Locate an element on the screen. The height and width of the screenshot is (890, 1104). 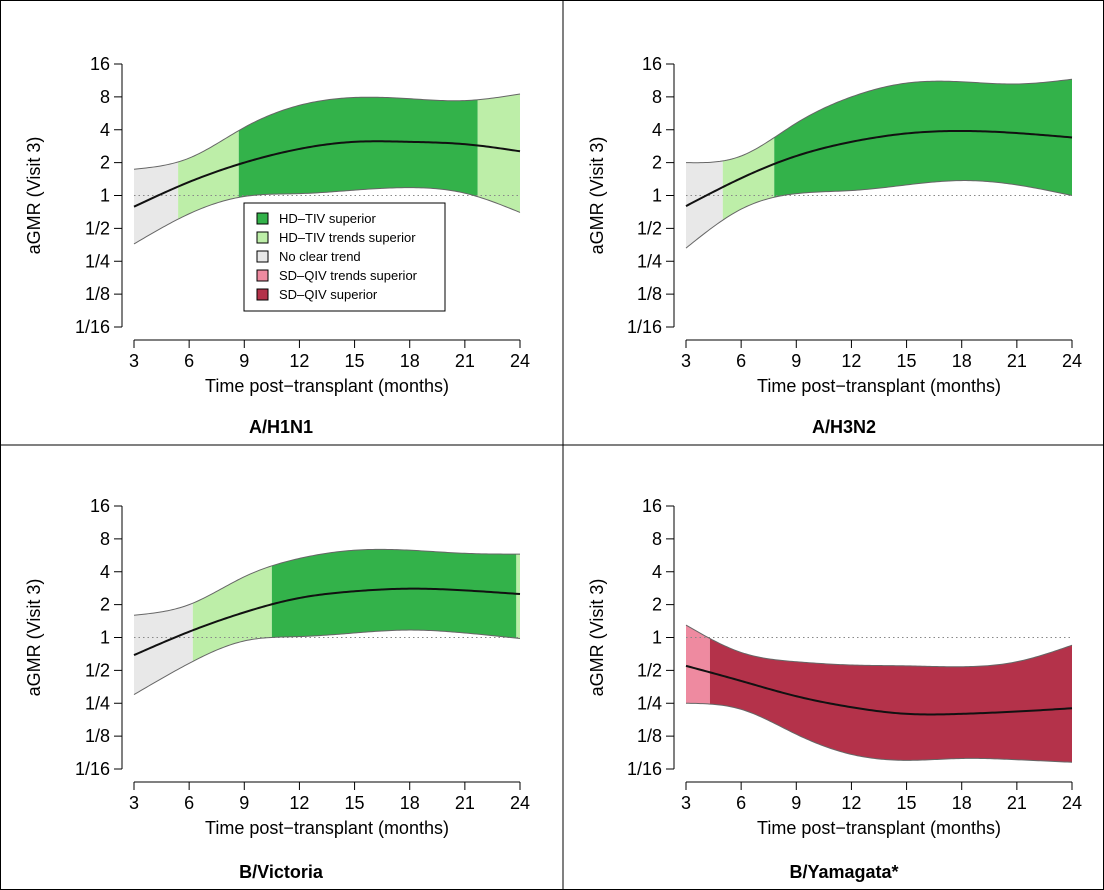
y-tick-label: 8 is located at coordinates (657, 97).